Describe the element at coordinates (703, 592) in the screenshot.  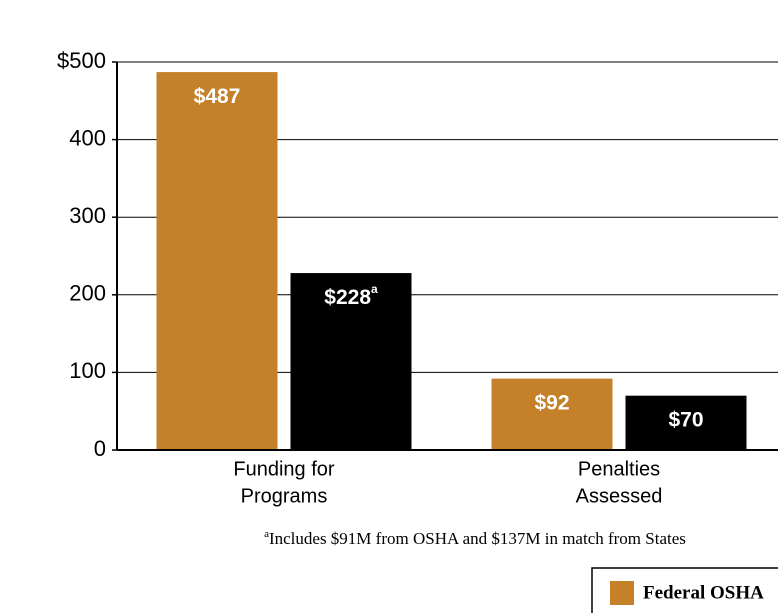
I see `legend-label: Federal OSHA` at that location.